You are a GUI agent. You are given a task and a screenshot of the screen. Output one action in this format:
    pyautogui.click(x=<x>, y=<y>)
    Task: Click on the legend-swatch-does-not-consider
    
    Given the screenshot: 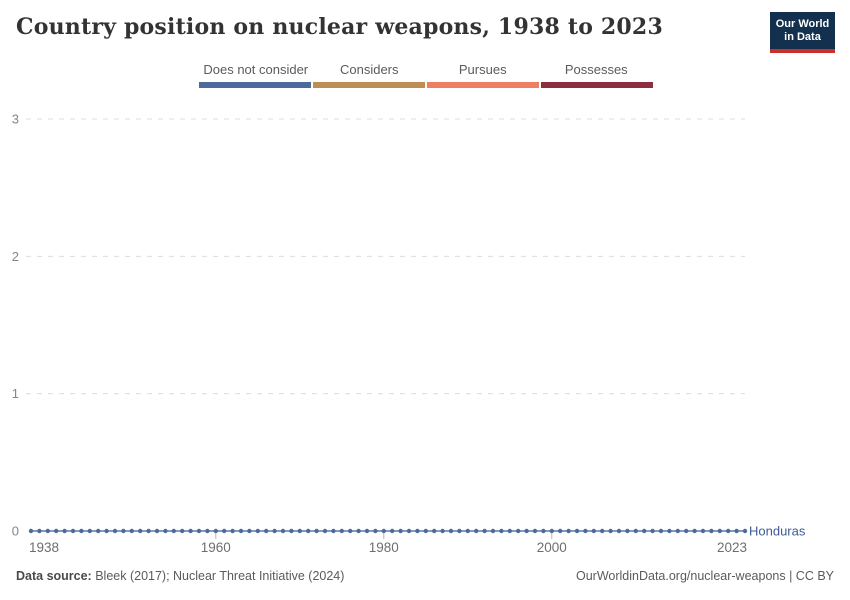 What is the action you would take?
    pyautogui.click(x=255, y=85)
    